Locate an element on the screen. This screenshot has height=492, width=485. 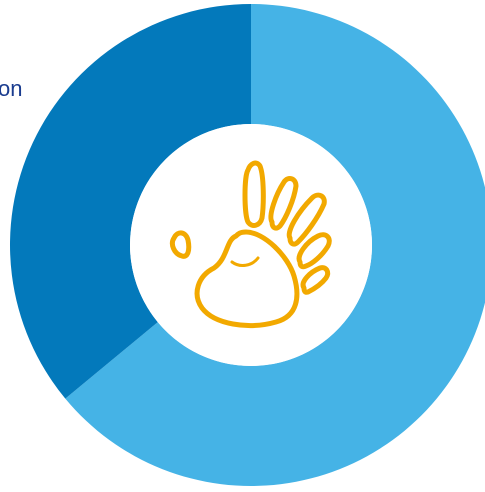
hand-print-icon is located at coordinates (250, 244).